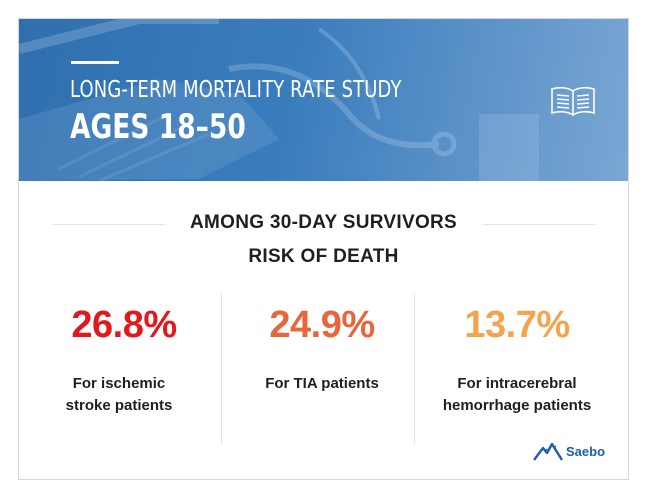 The image size is (650, 500). Describe the element at coordinates (236, 90) in the screenshot. I see `hero-title: LONG-TERM MORTALITY RATE STUDY` at that location.